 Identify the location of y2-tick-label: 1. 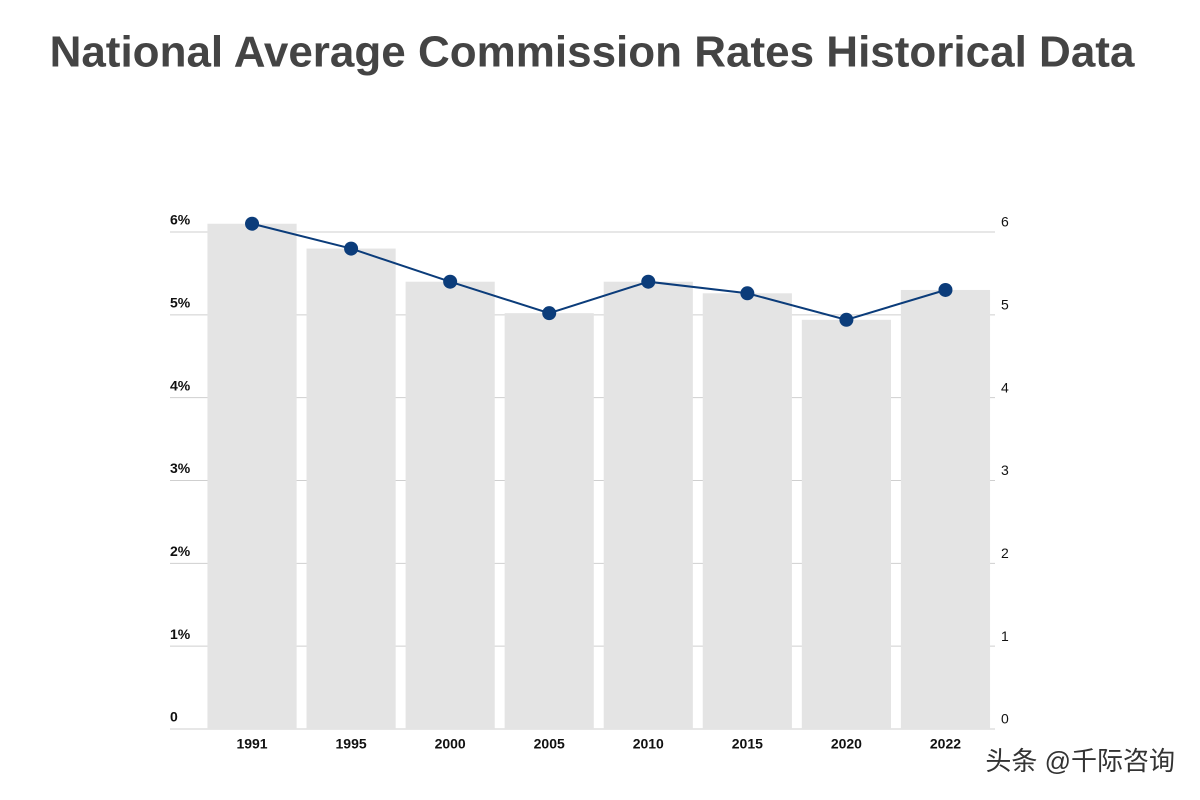
(1005, 636).